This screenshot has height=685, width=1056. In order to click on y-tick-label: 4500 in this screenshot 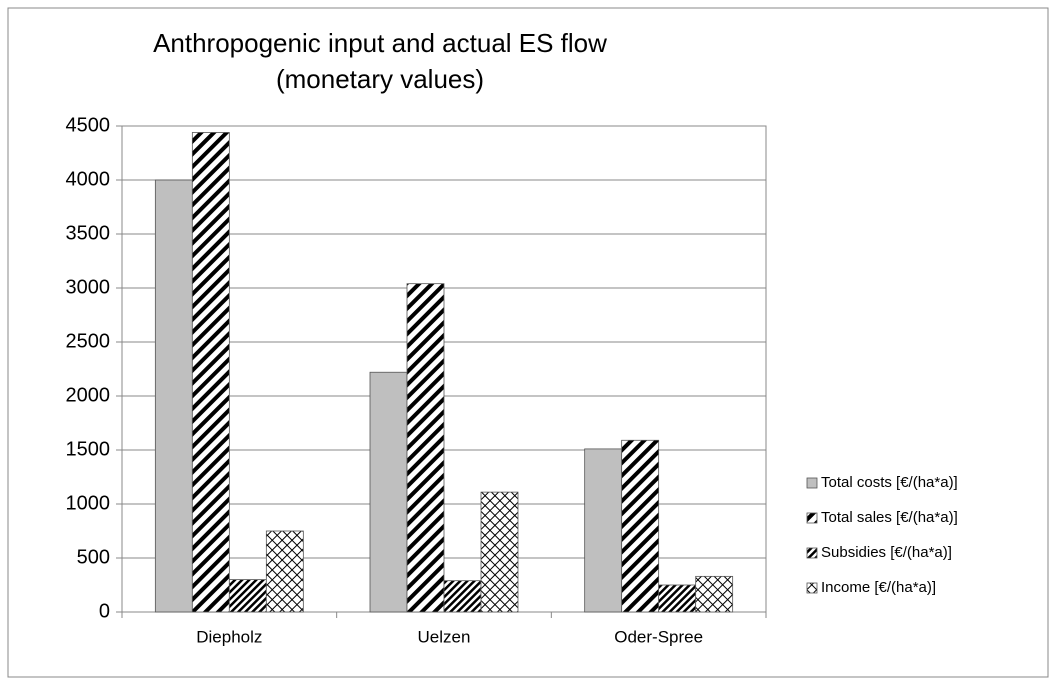, I will do `click(88, 125)`.